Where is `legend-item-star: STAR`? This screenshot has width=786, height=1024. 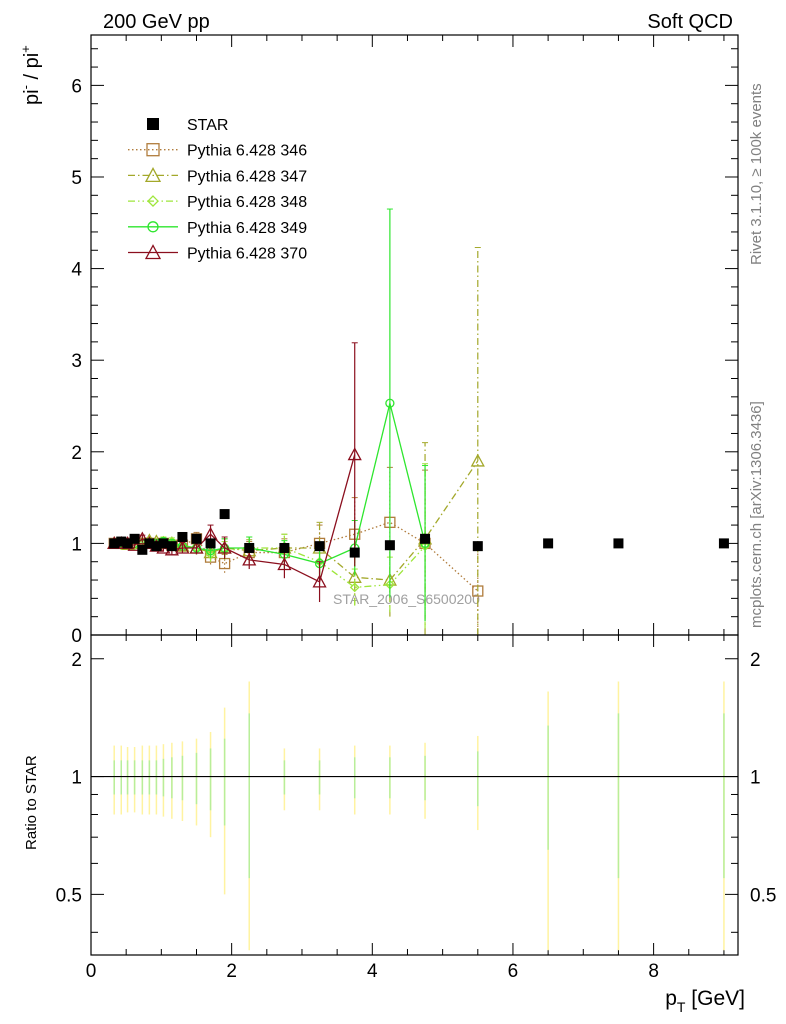
legend-item-star: STAR is located at coordinates (187, 125).